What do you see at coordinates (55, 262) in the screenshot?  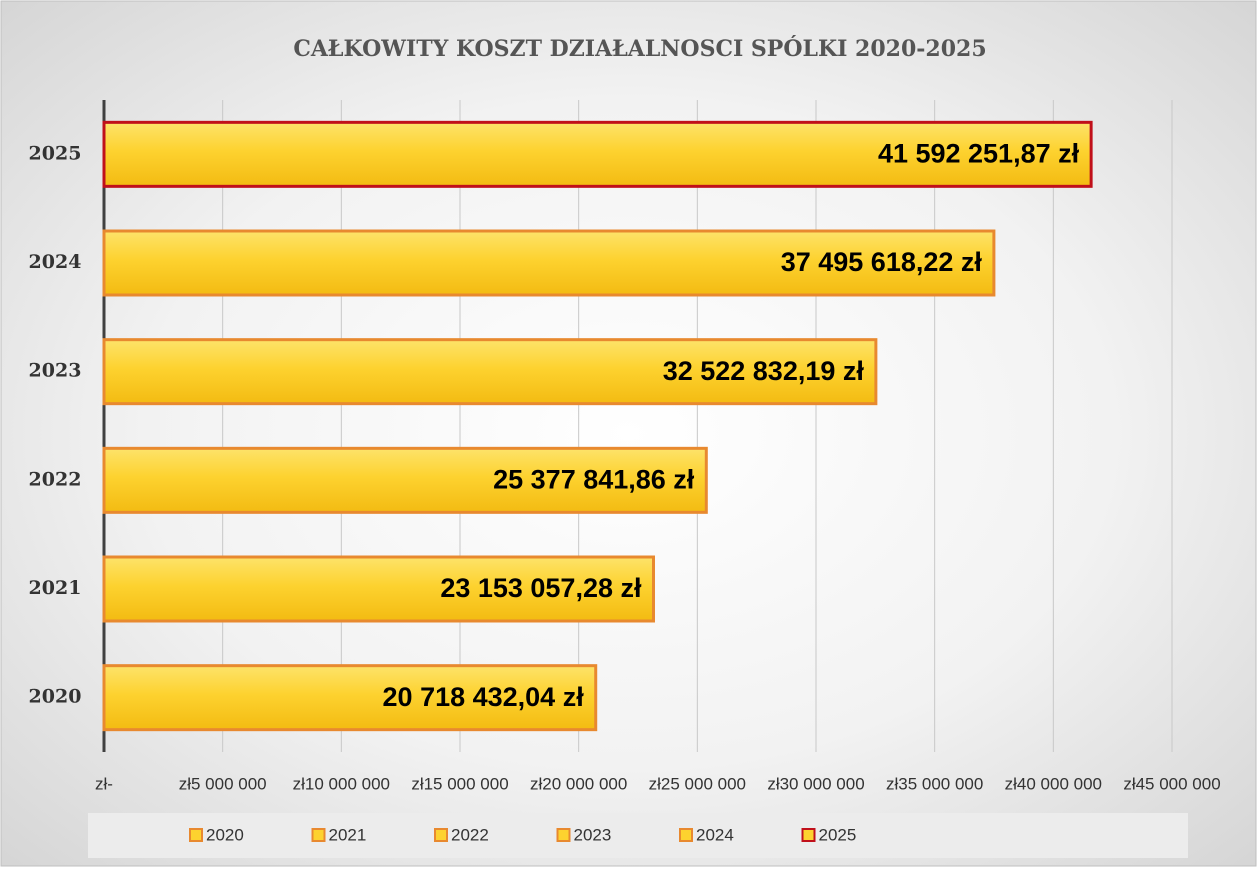 I see `y-tick-label: 2024` at bounding box center [55, 262].